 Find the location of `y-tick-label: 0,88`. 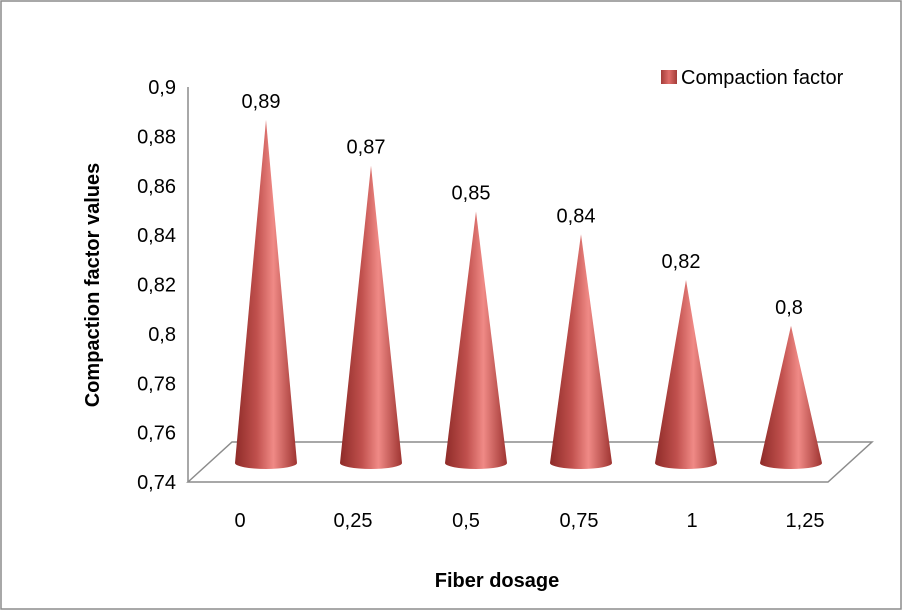

y-tick-label: 0,88 is located at coordinates (156, 137).